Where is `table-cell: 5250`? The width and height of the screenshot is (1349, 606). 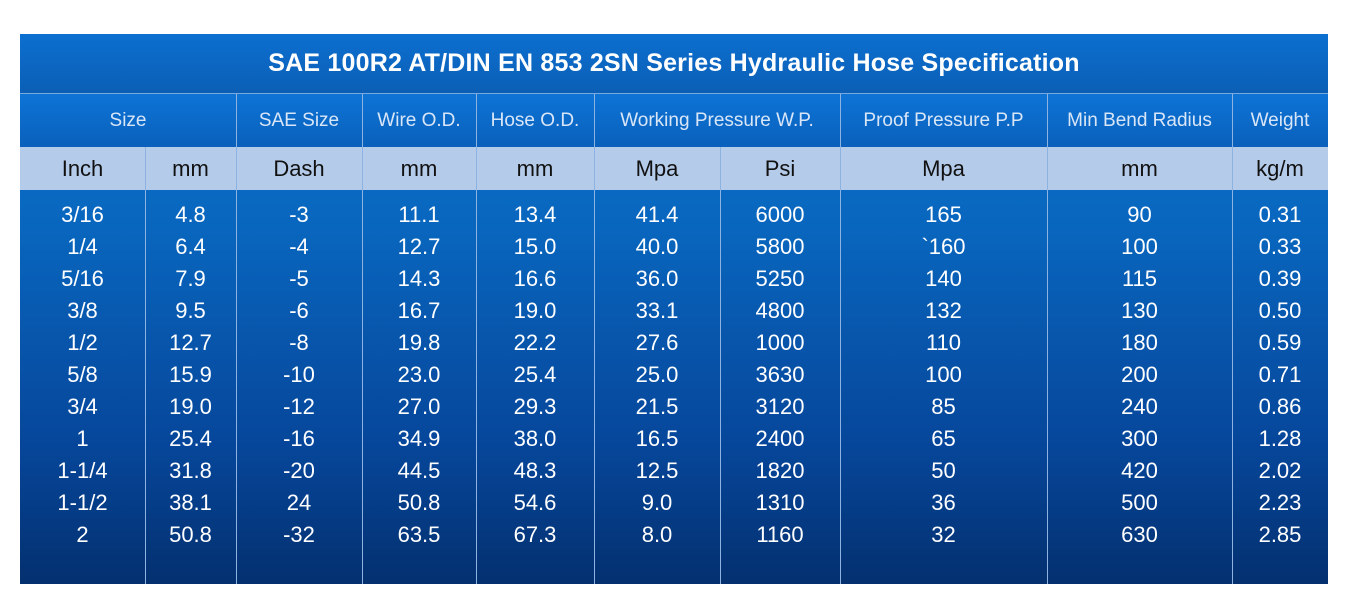
table-cell: 5250 is located at coordinates (780, 278).